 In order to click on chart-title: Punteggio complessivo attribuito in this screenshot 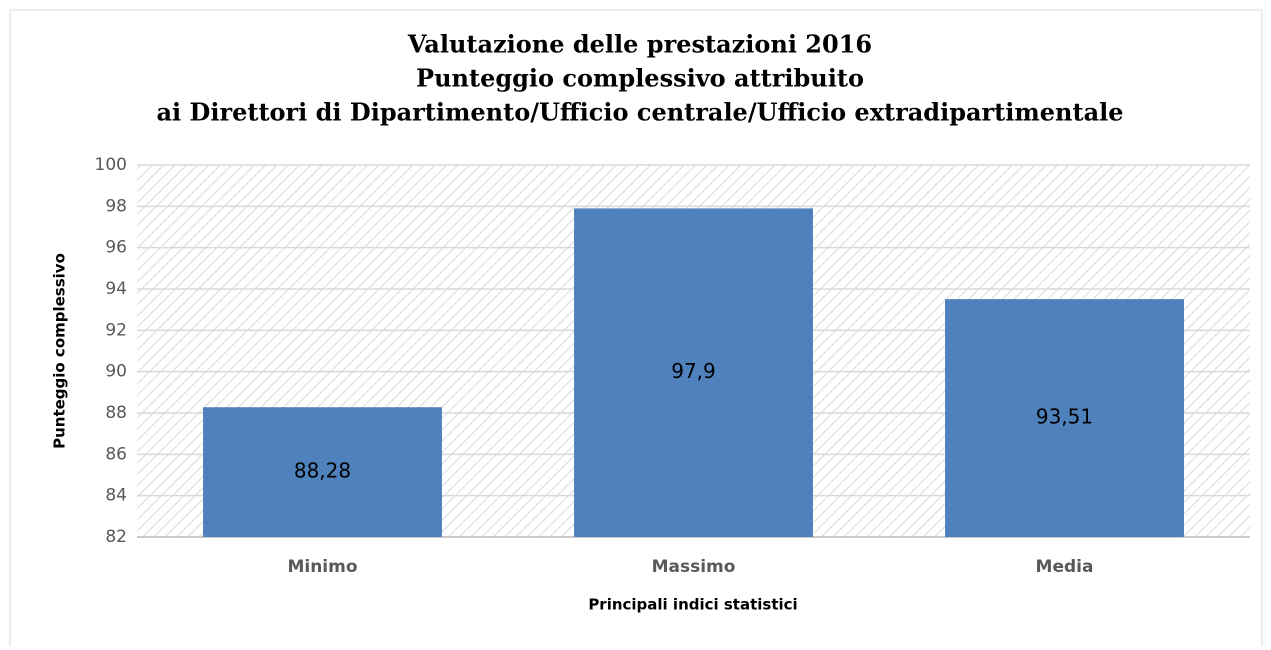, I will do `click(640, 78)`.